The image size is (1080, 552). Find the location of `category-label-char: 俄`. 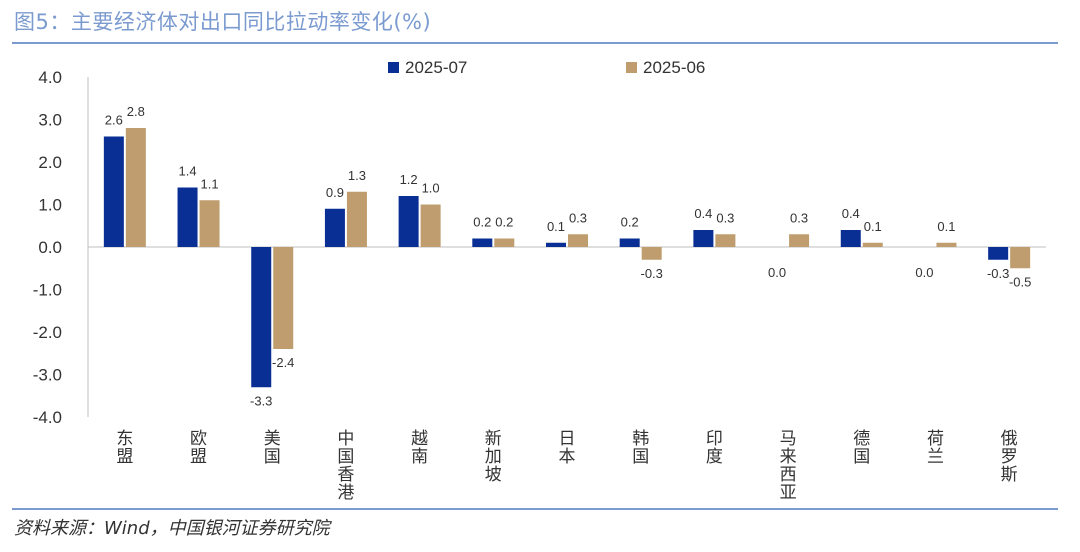

category-label-char: 俄 is located at coordinates (1009, 439).